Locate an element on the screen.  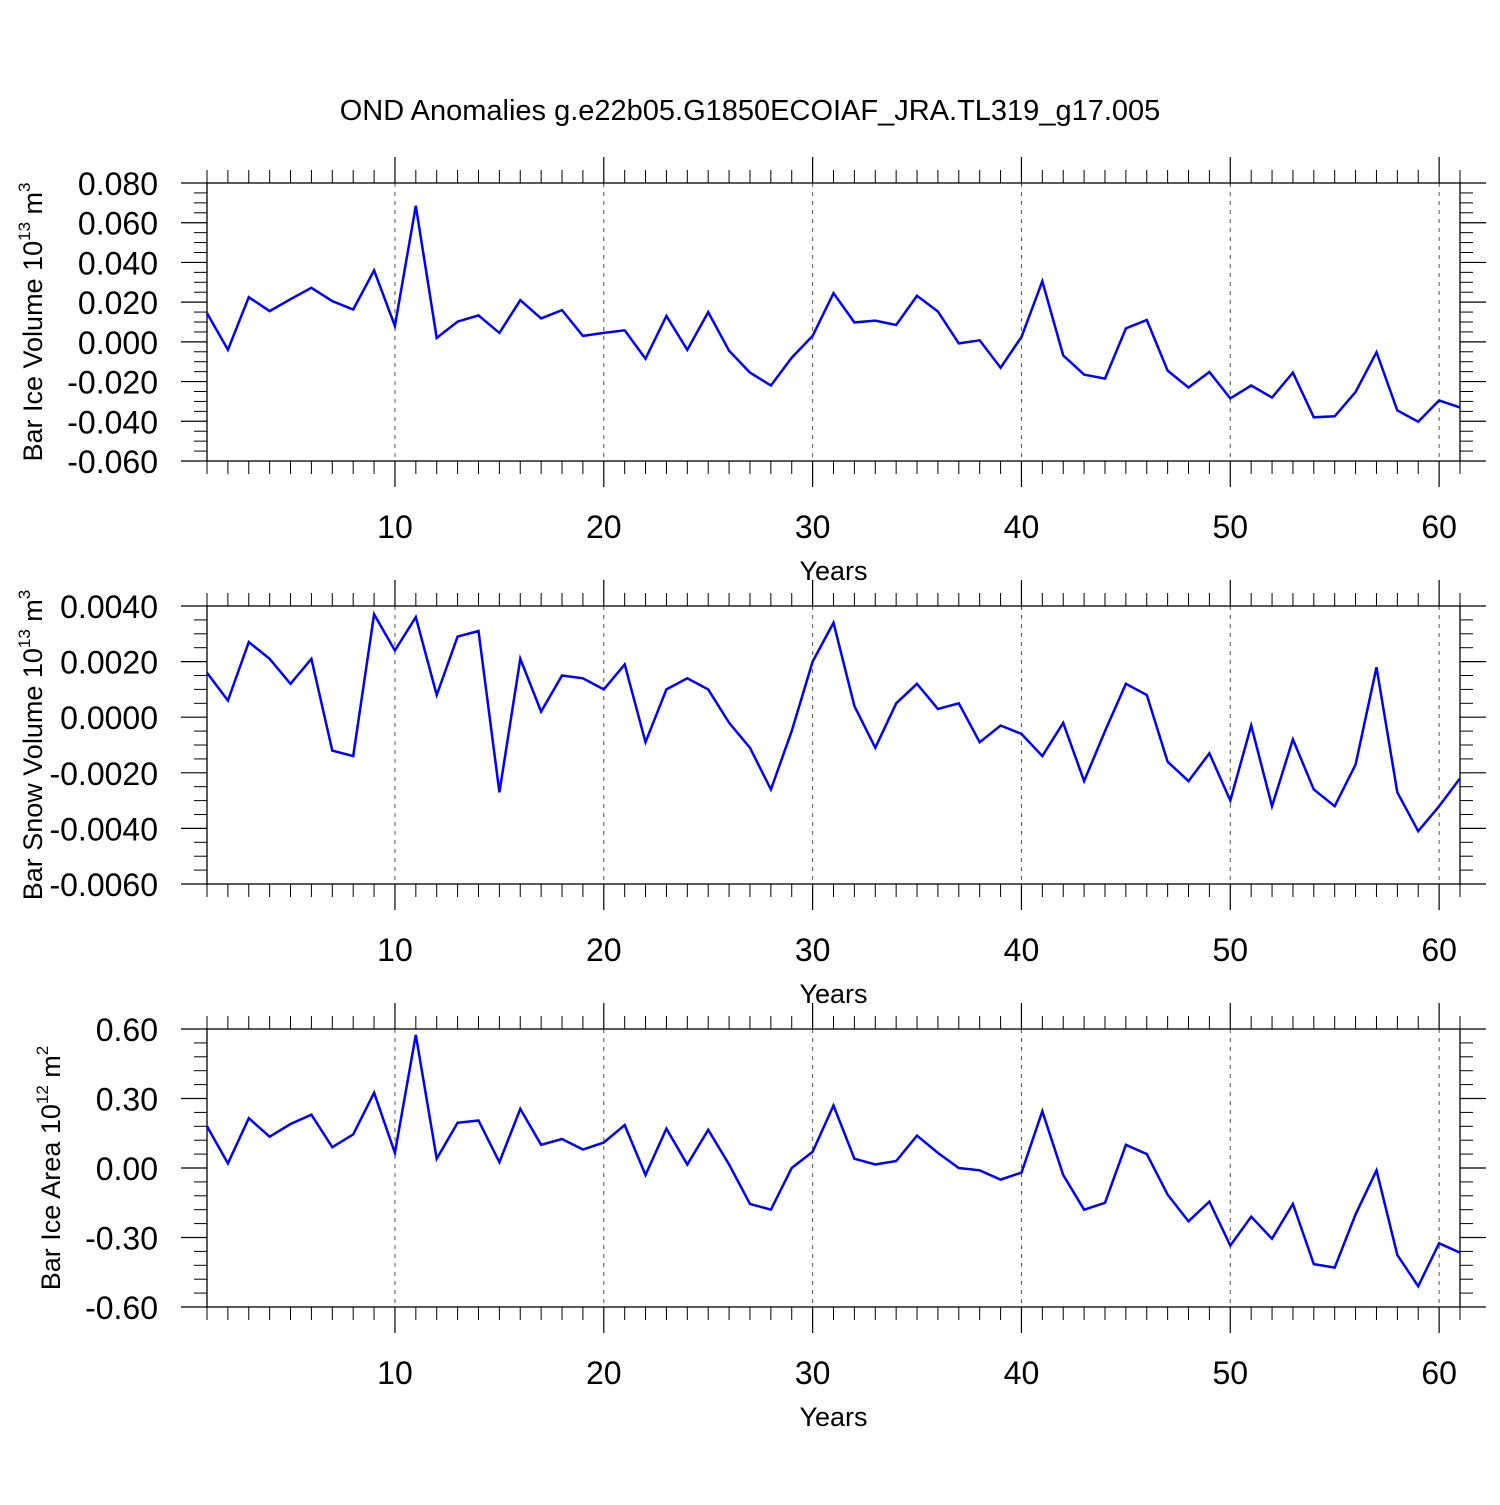
y-axis-title: Bar Ice Area 1012 m2 is located at coordinates (49, 1168).